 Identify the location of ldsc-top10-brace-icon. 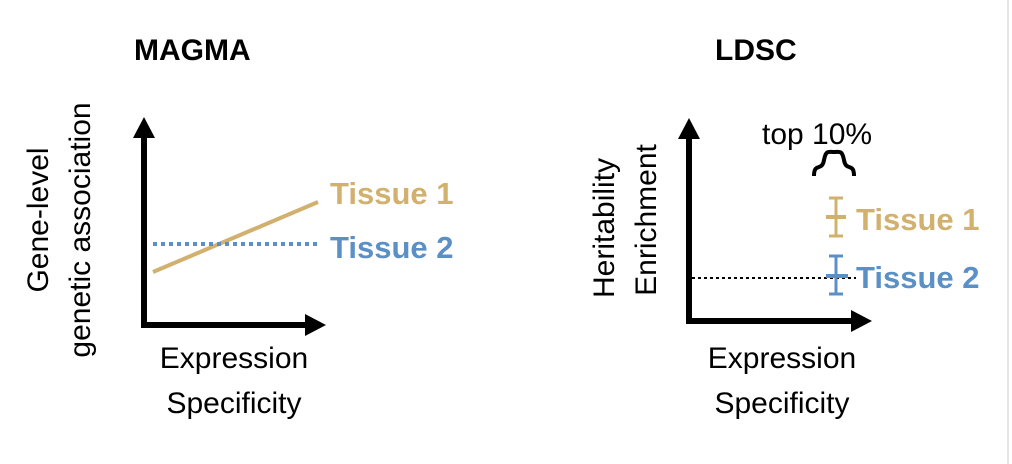
(834, 163).